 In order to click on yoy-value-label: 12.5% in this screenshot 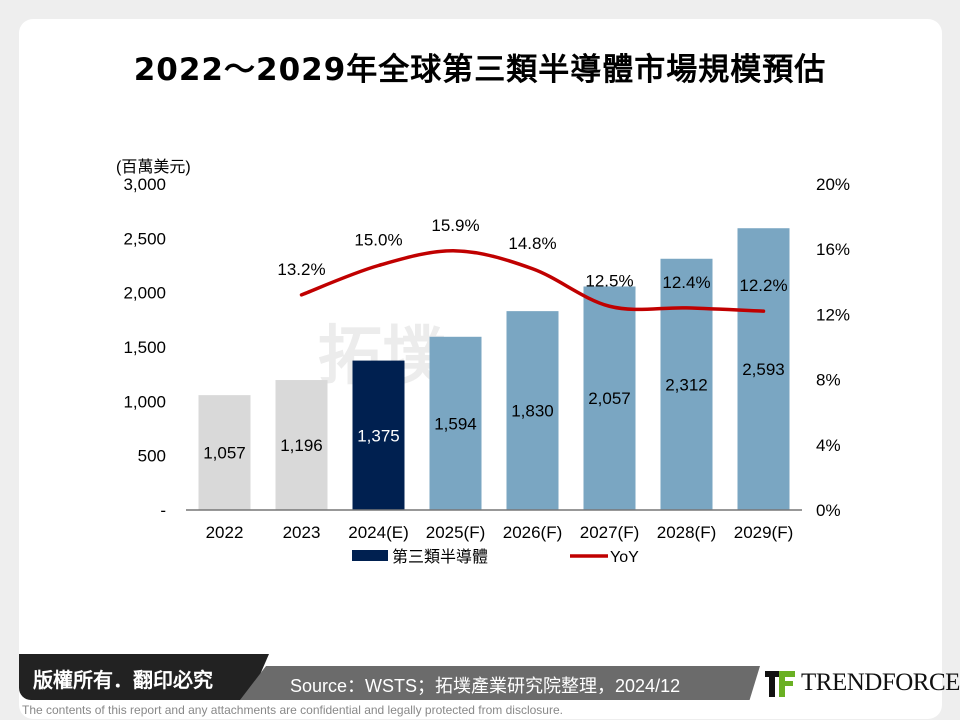, I will do `click(609, 280)`.